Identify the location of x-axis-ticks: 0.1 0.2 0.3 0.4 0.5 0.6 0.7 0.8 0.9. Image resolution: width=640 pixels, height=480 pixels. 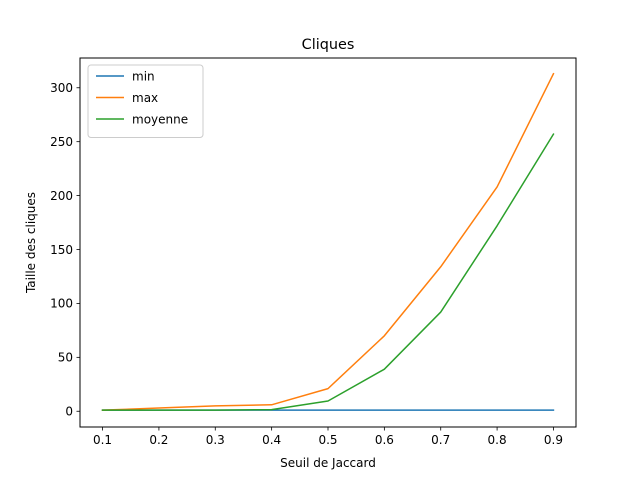
(328, 437).